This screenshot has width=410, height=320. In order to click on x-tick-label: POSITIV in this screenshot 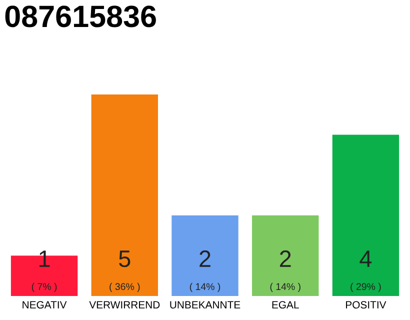, I will do `click(366, 305)`.